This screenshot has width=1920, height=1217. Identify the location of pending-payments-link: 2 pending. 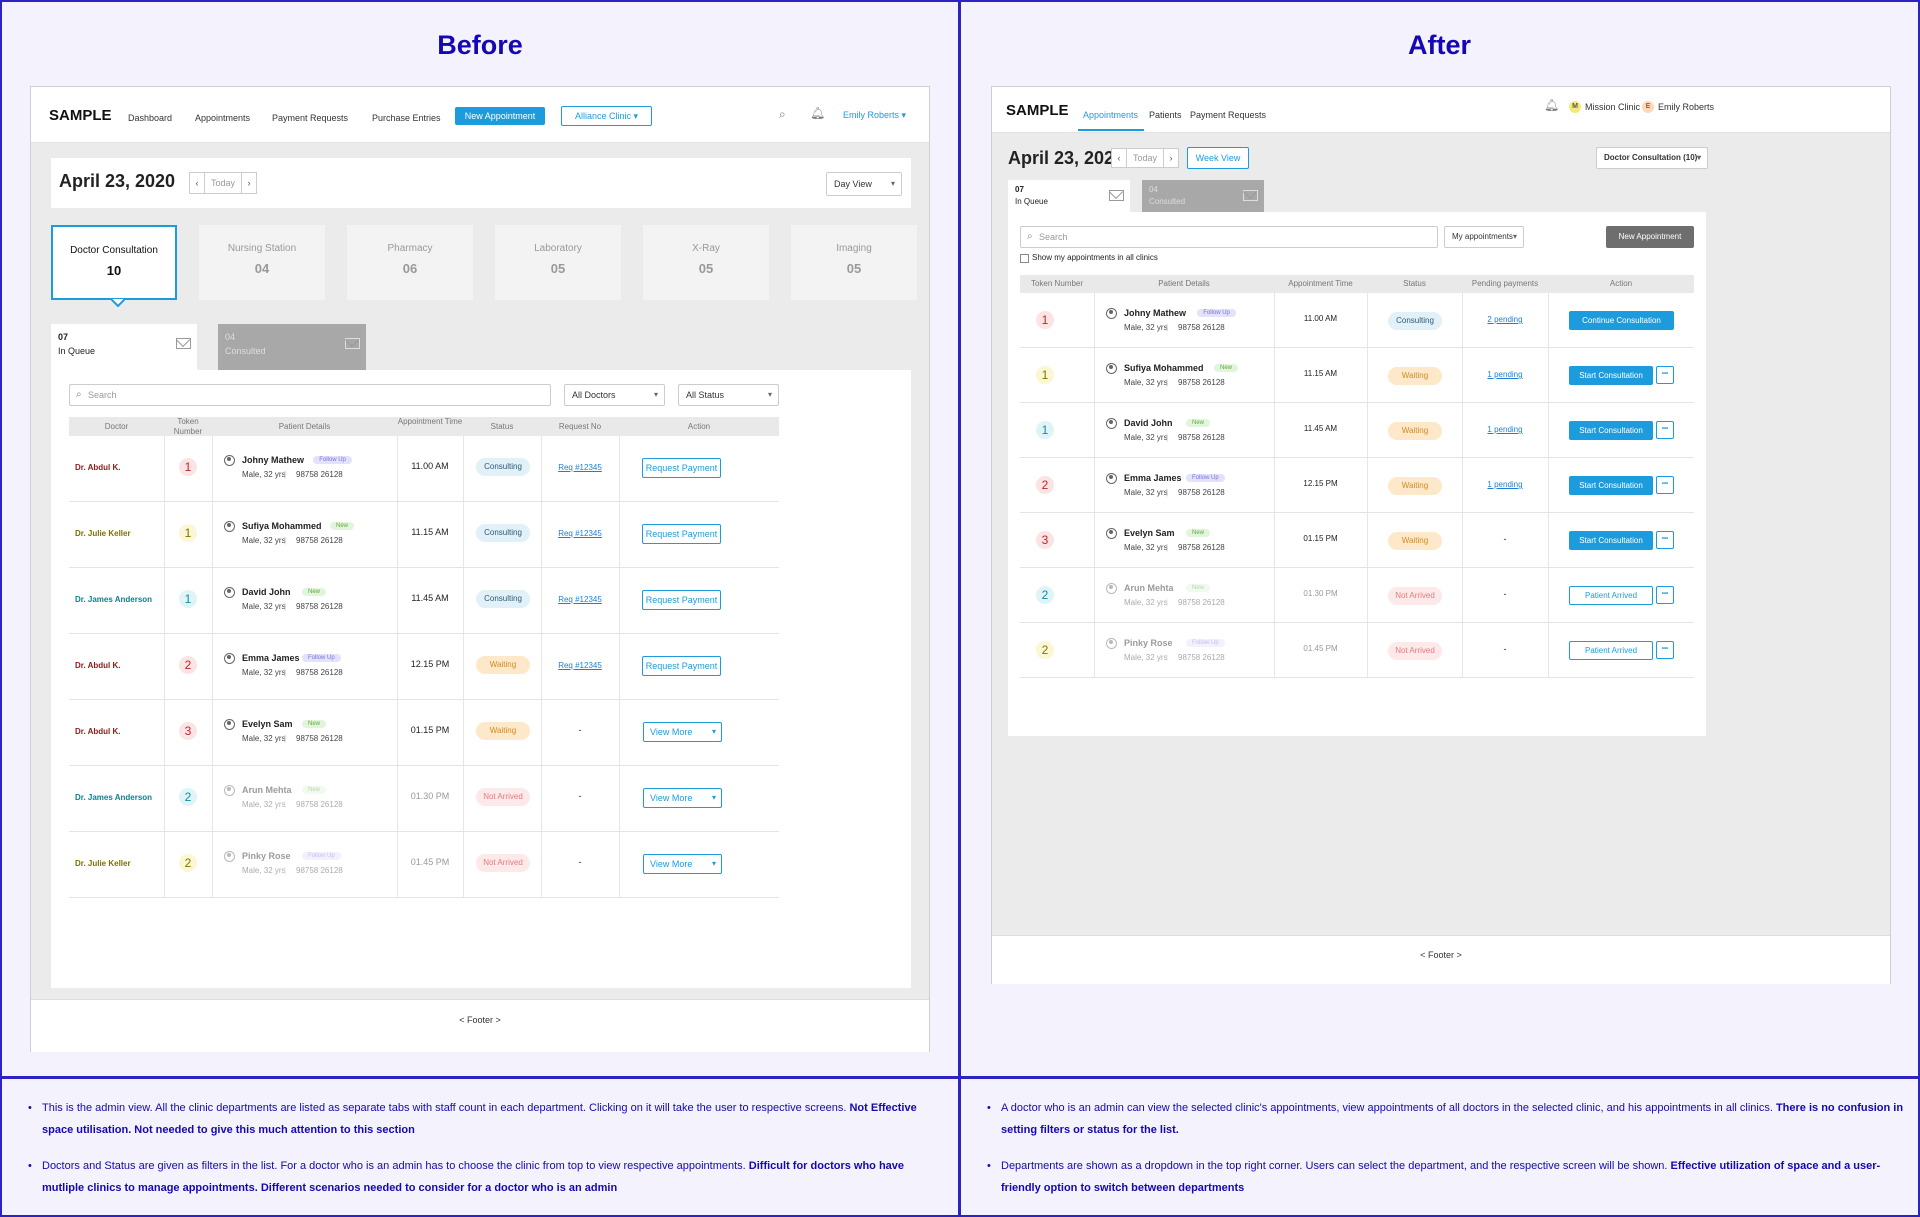
(1505, 319).